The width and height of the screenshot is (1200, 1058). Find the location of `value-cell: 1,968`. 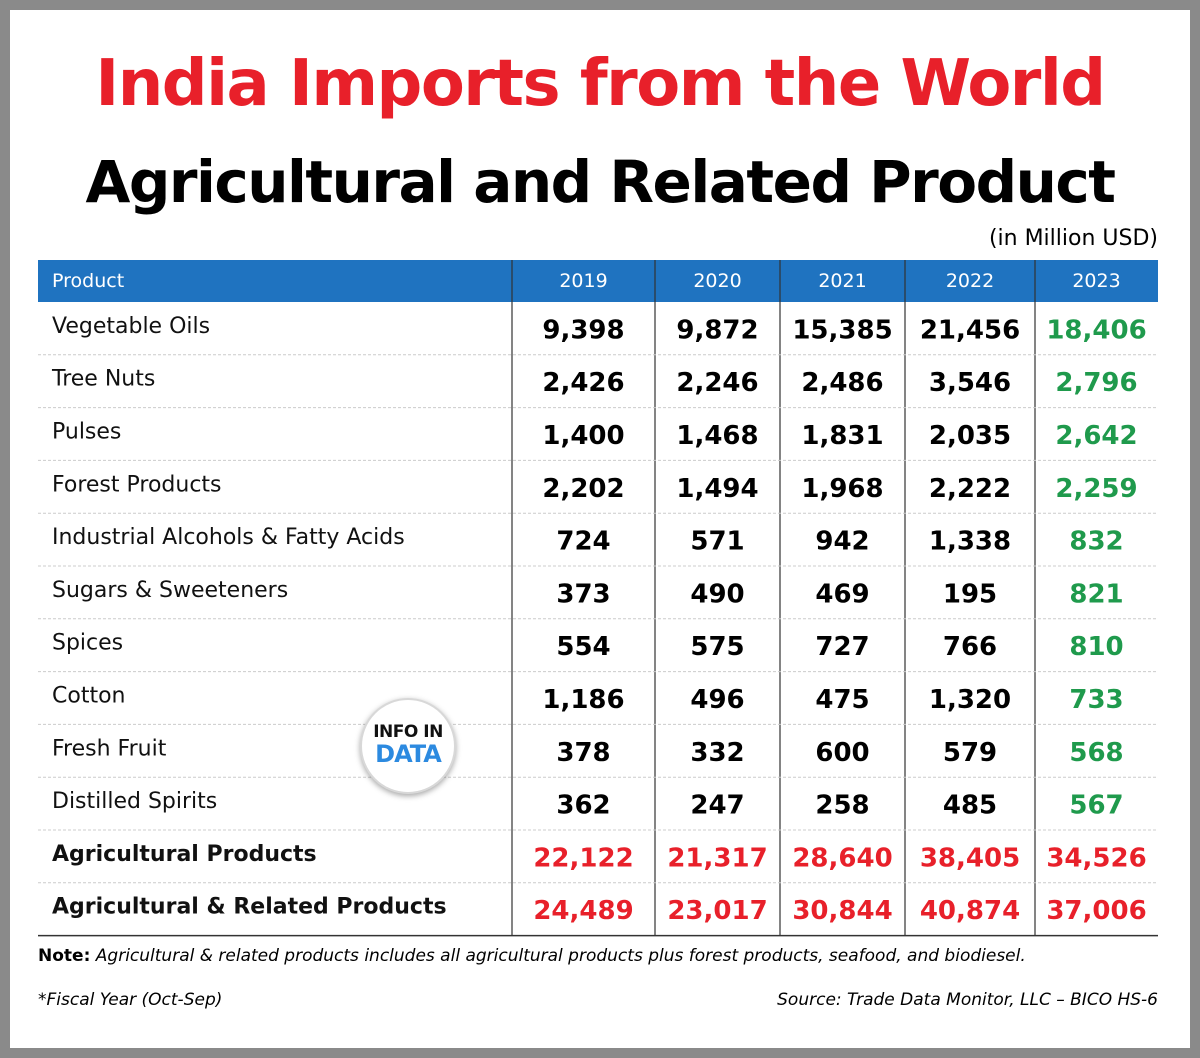

value-cell: 1,968 is located at coordinates (842, 489).